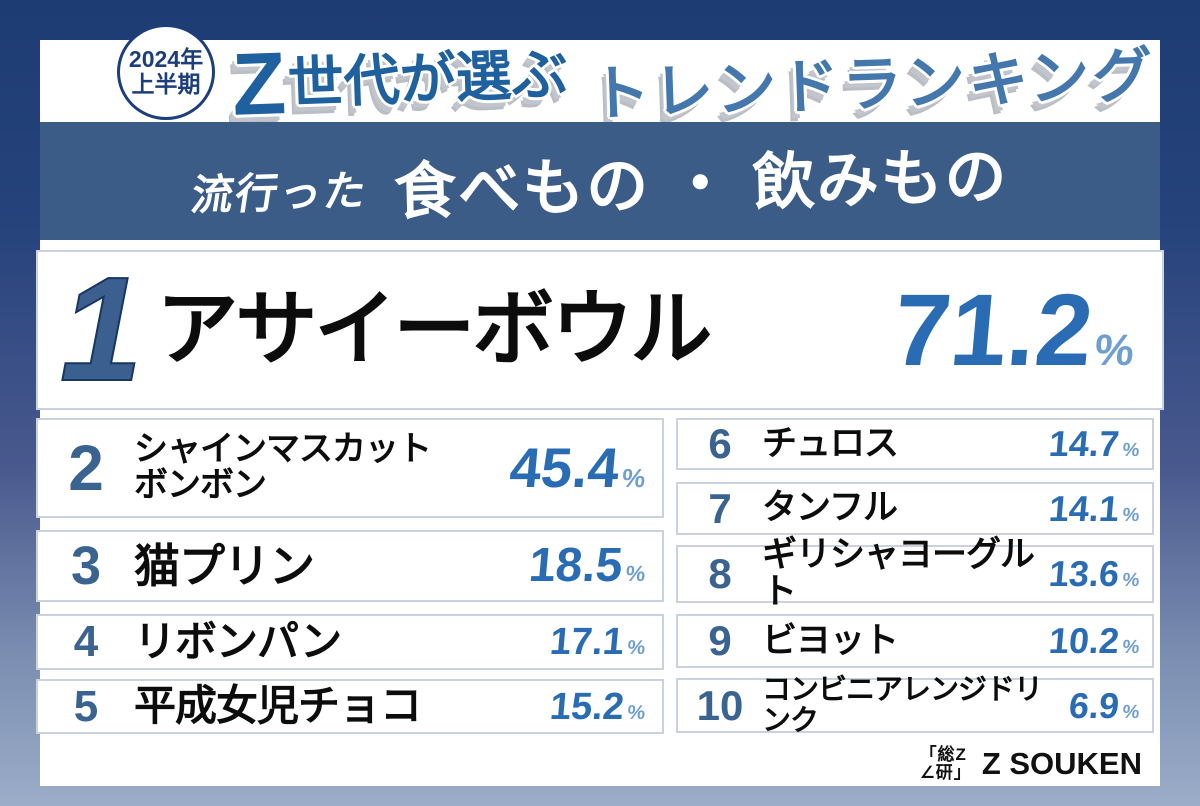 Image resolution: width=1200 pixels, height=806 pixels. I want to click on rank-number: 6, so click(720, 443).